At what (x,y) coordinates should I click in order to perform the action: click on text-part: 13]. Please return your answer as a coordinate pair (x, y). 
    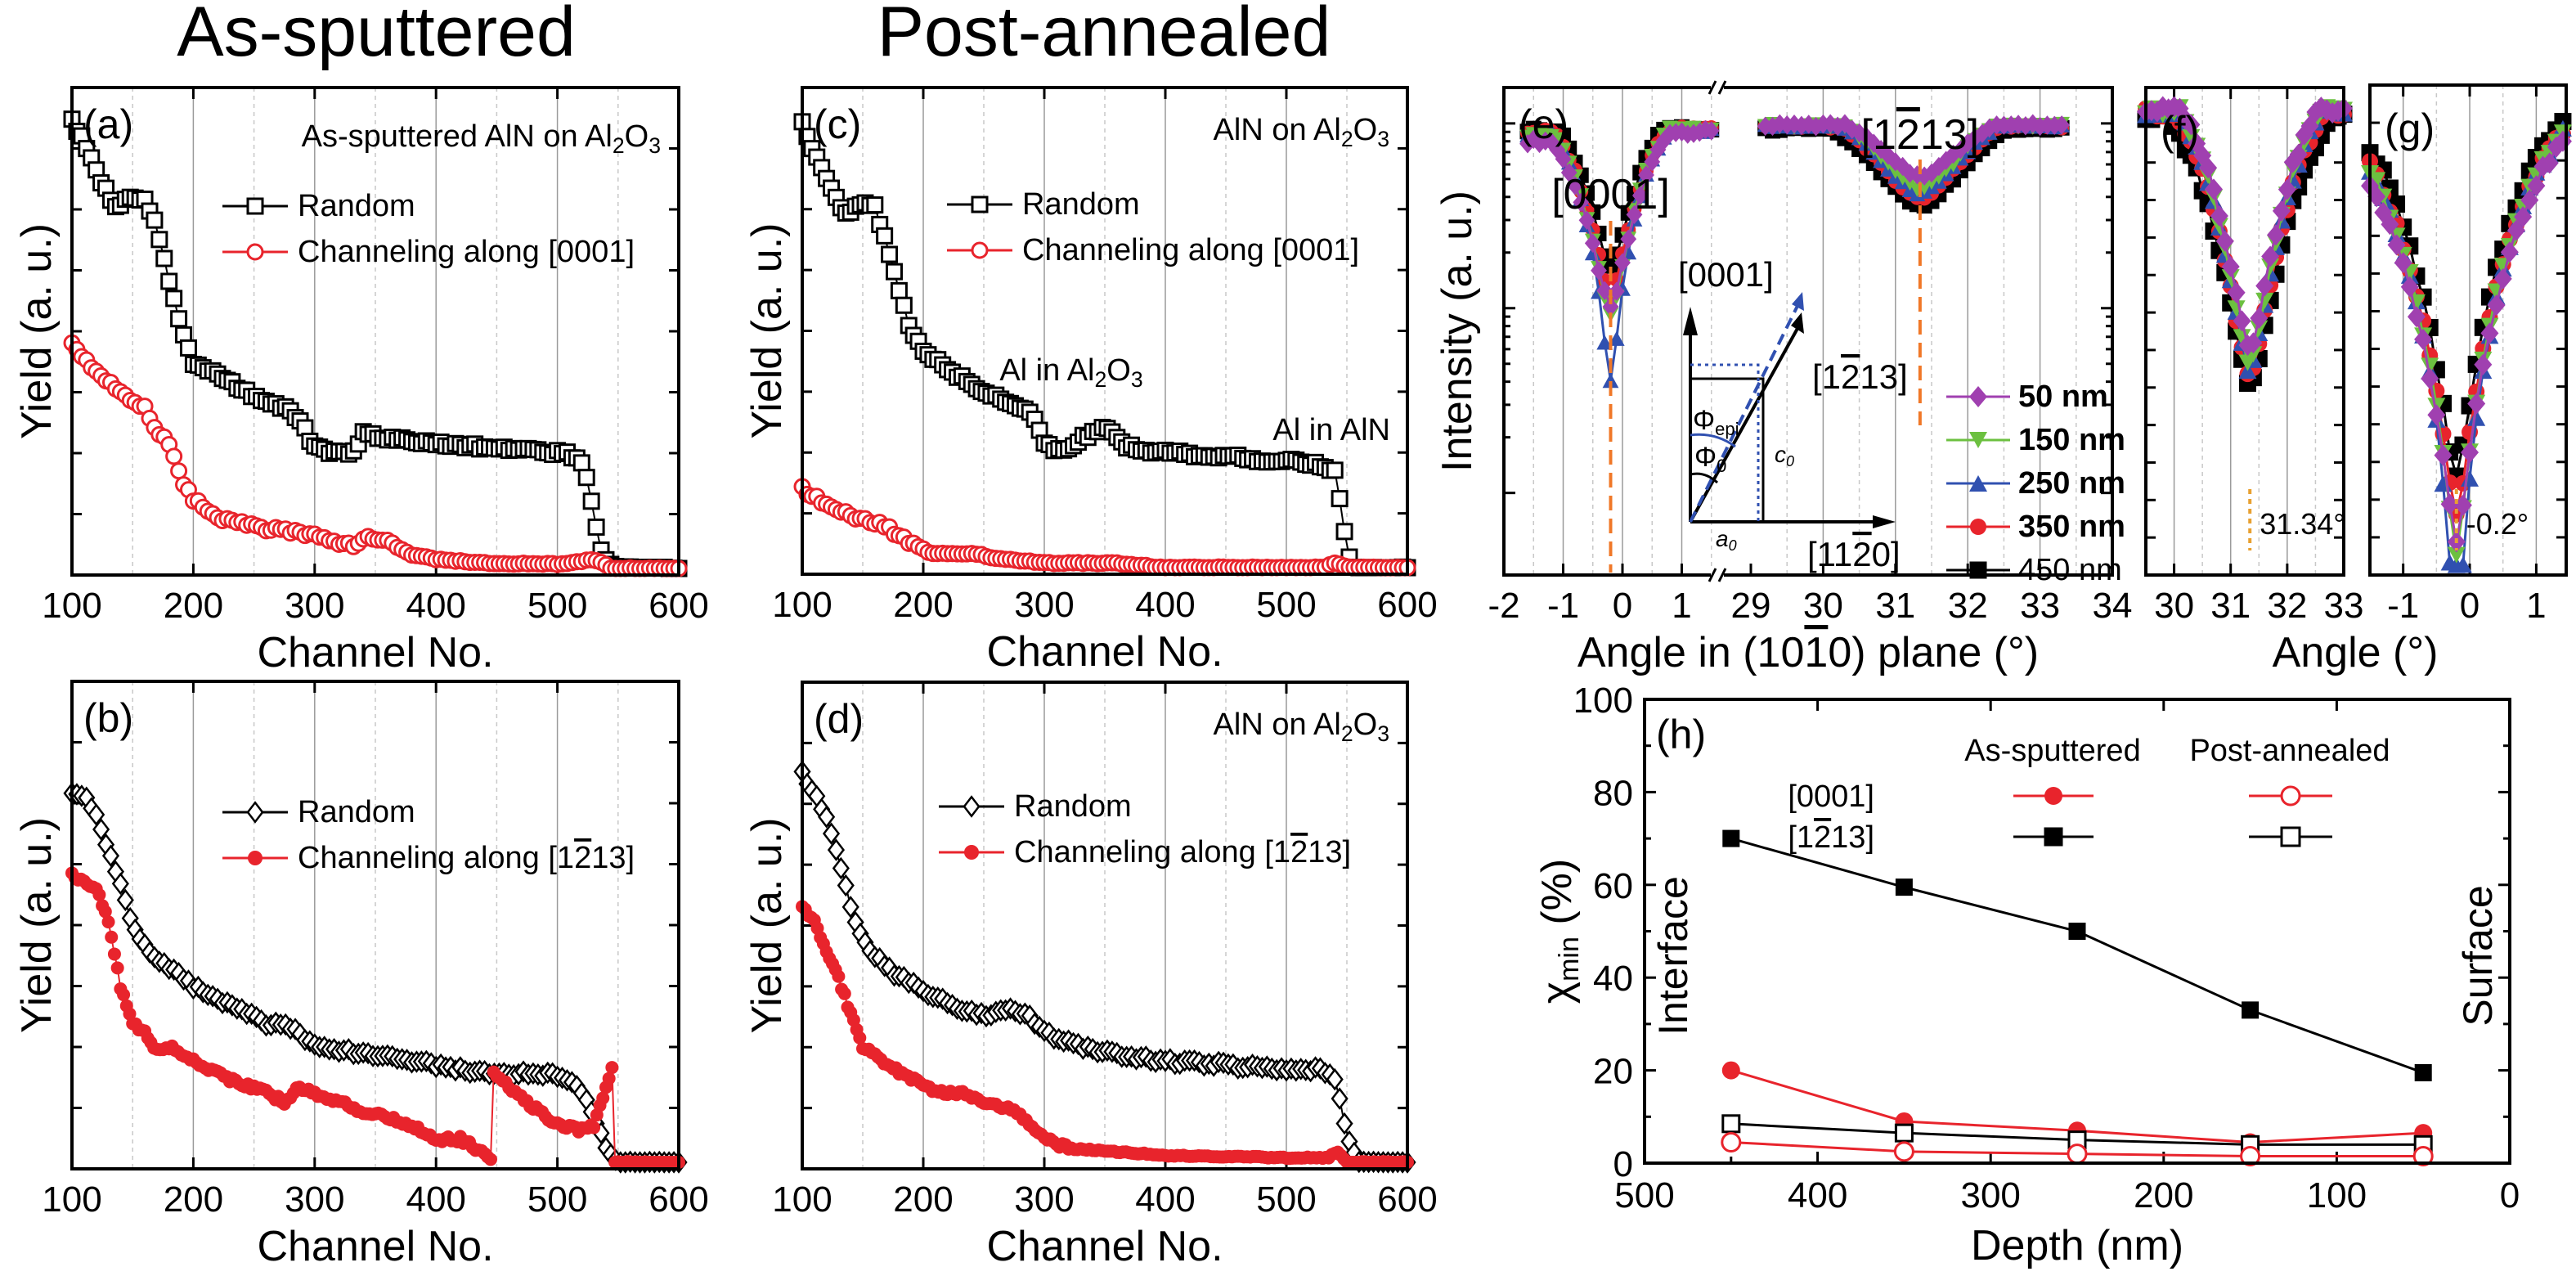
    Looking at the image, I should click on (1330, 852).